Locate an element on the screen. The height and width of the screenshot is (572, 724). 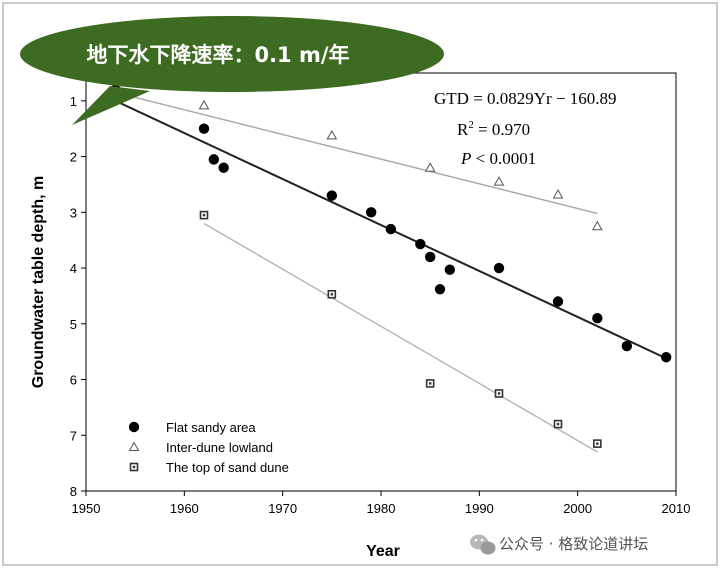
p-value-text: < 0.0001 is located at coordinates (503, 158).